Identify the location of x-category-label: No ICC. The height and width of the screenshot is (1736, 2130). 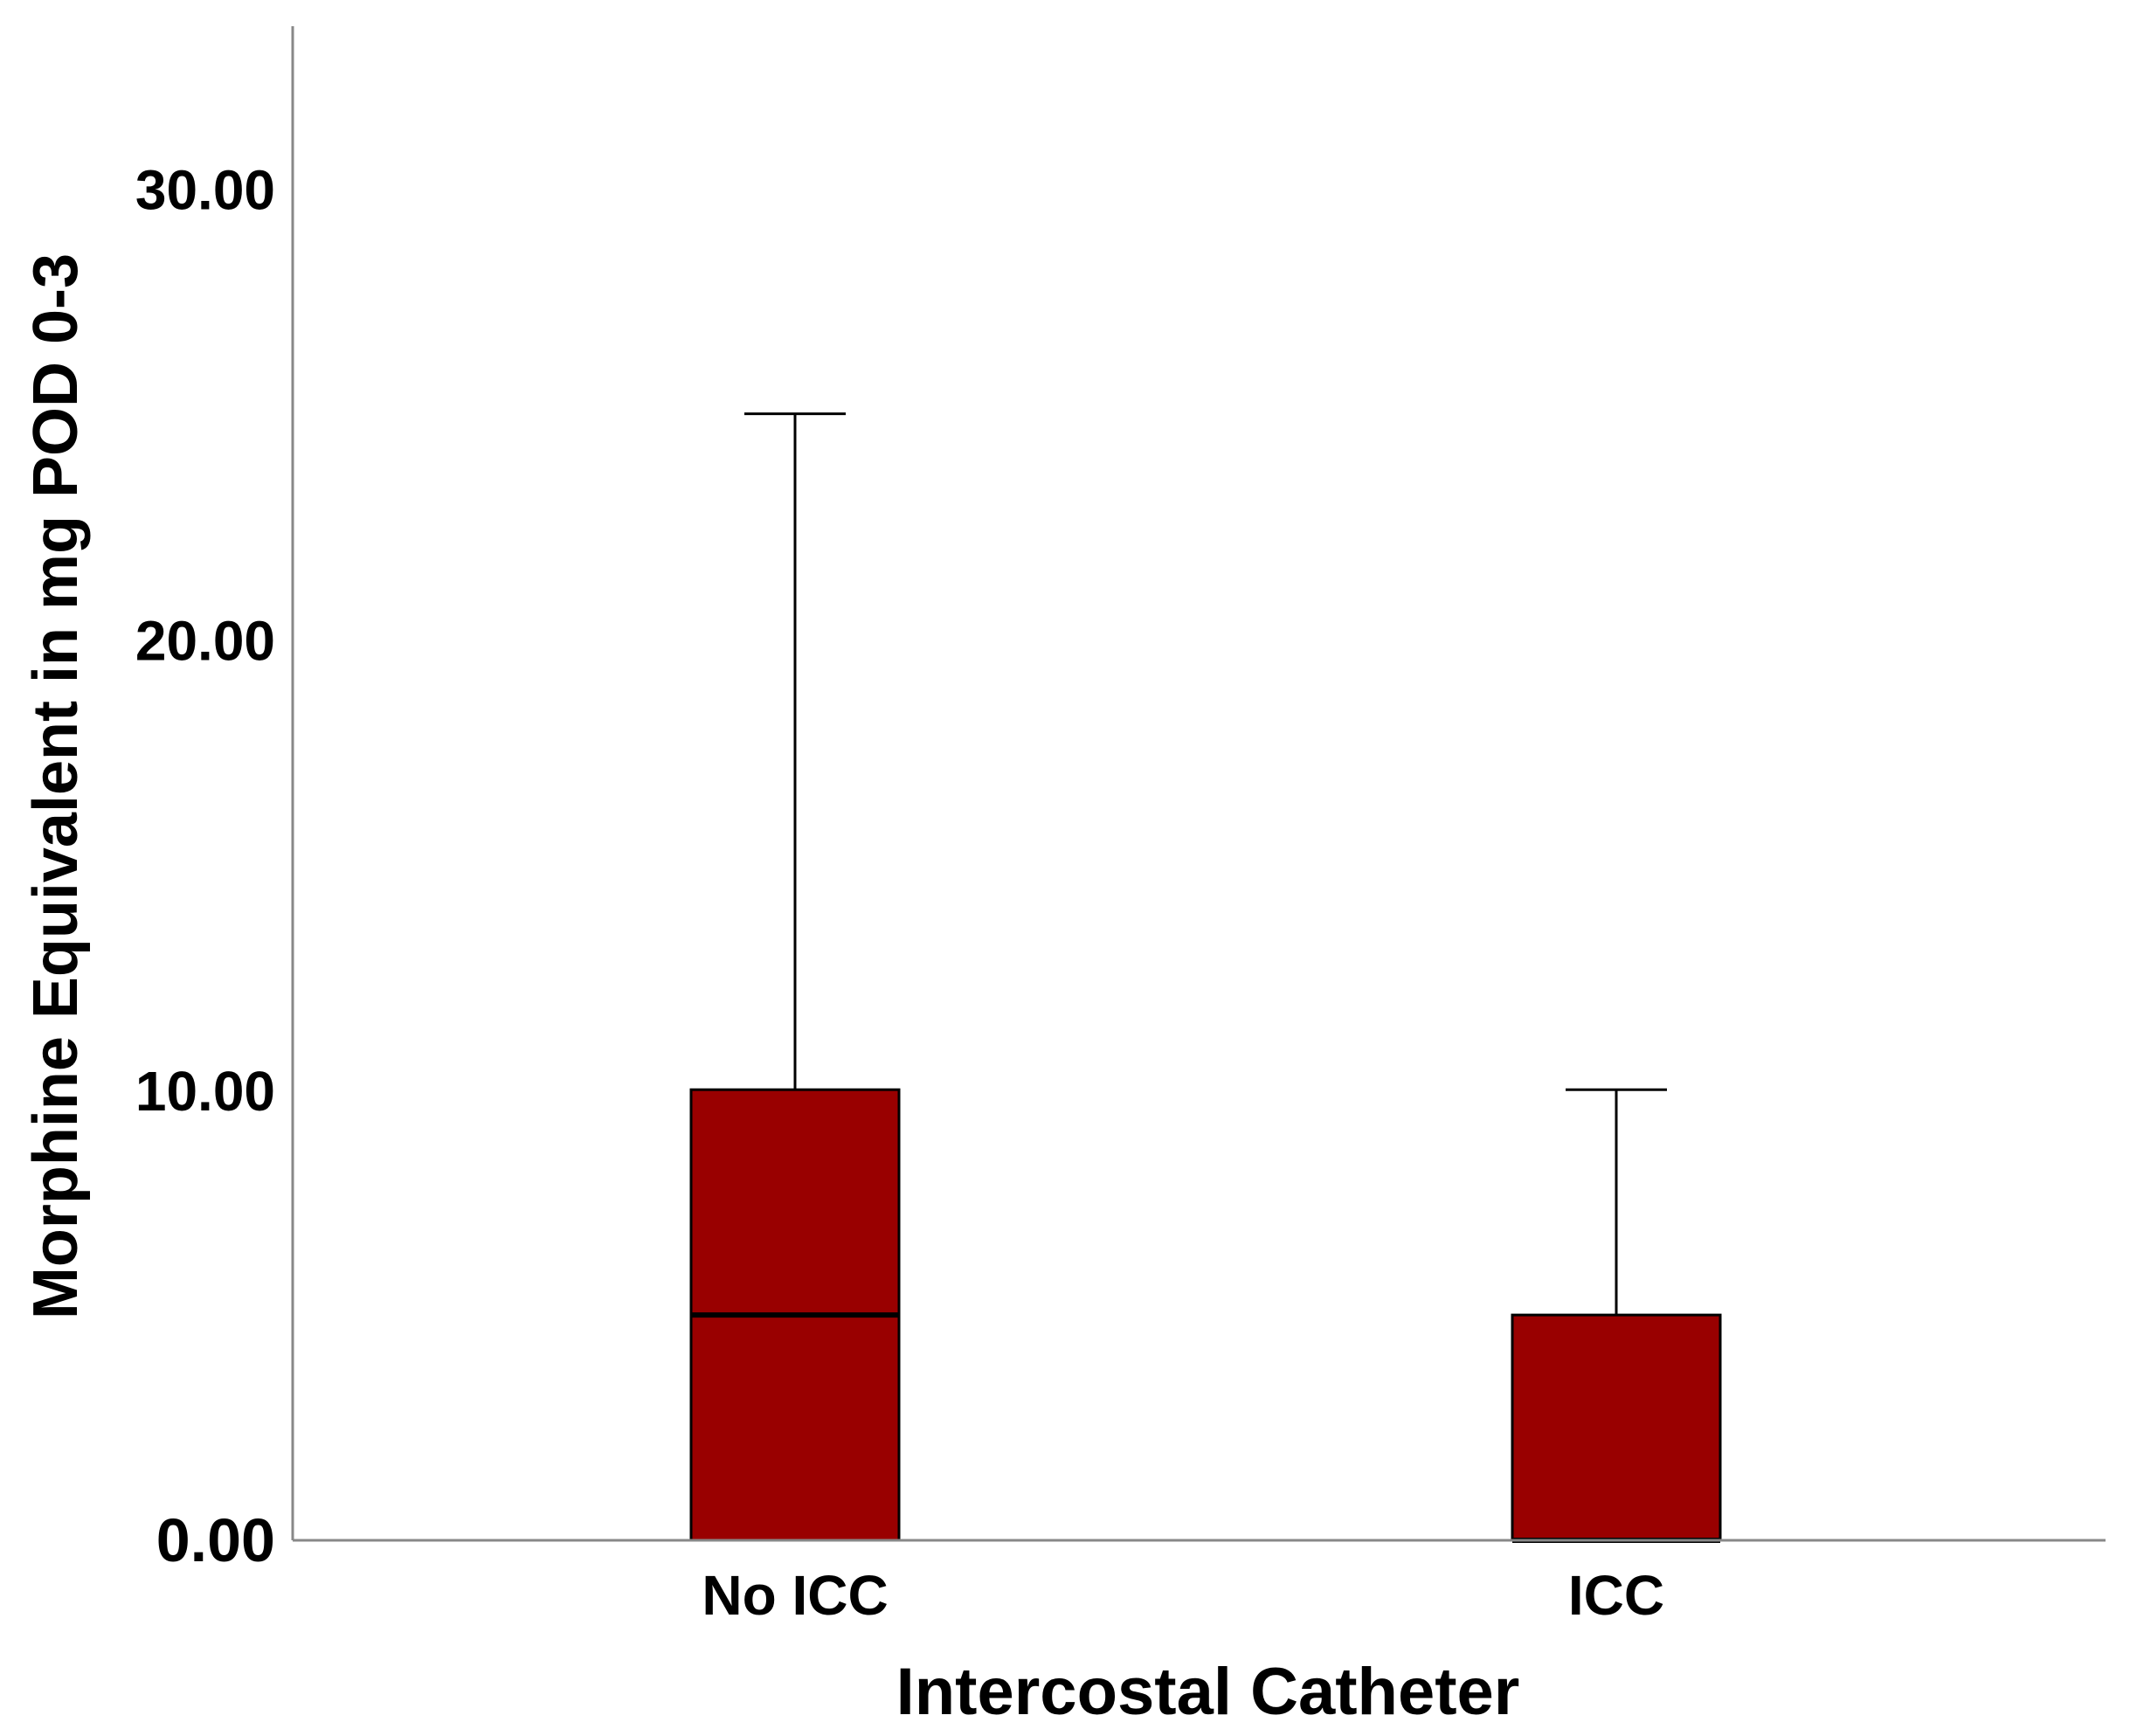
(795, 1596).